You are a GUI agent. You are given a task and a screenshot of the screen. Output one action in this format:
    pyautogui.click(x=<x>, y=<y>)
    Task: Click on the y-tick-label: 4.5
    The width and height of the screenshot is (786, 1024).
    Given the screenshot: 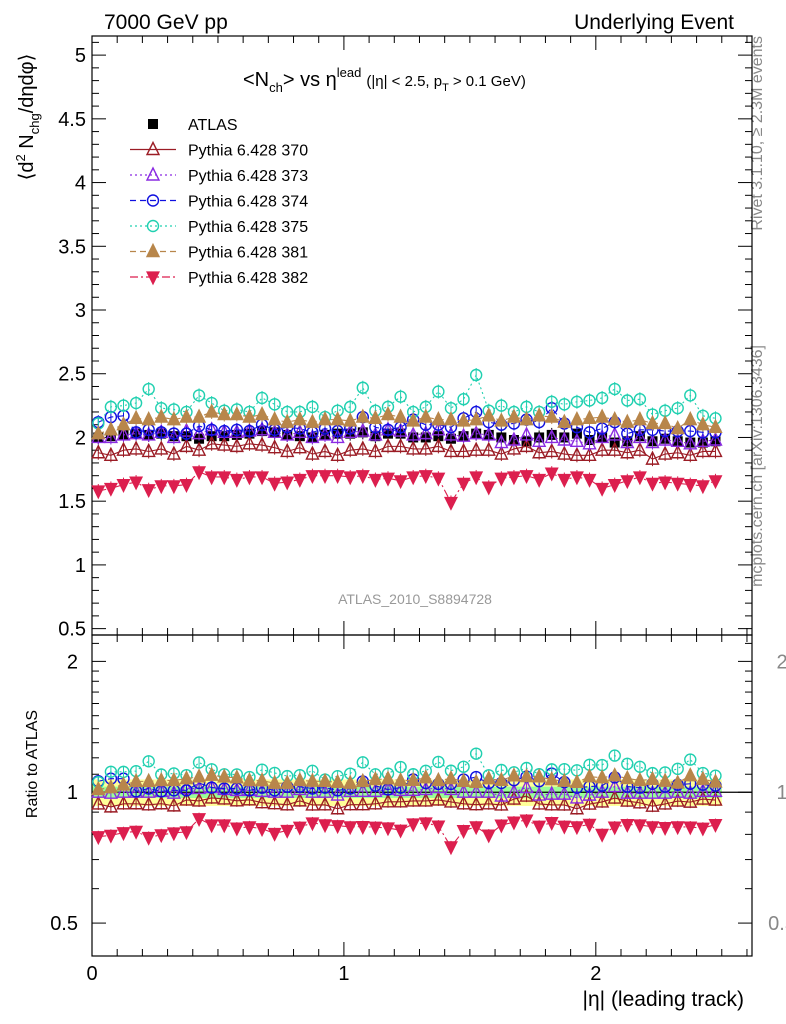 What is the action you would take?
    pyautogui.click(x=72, y=120)
    